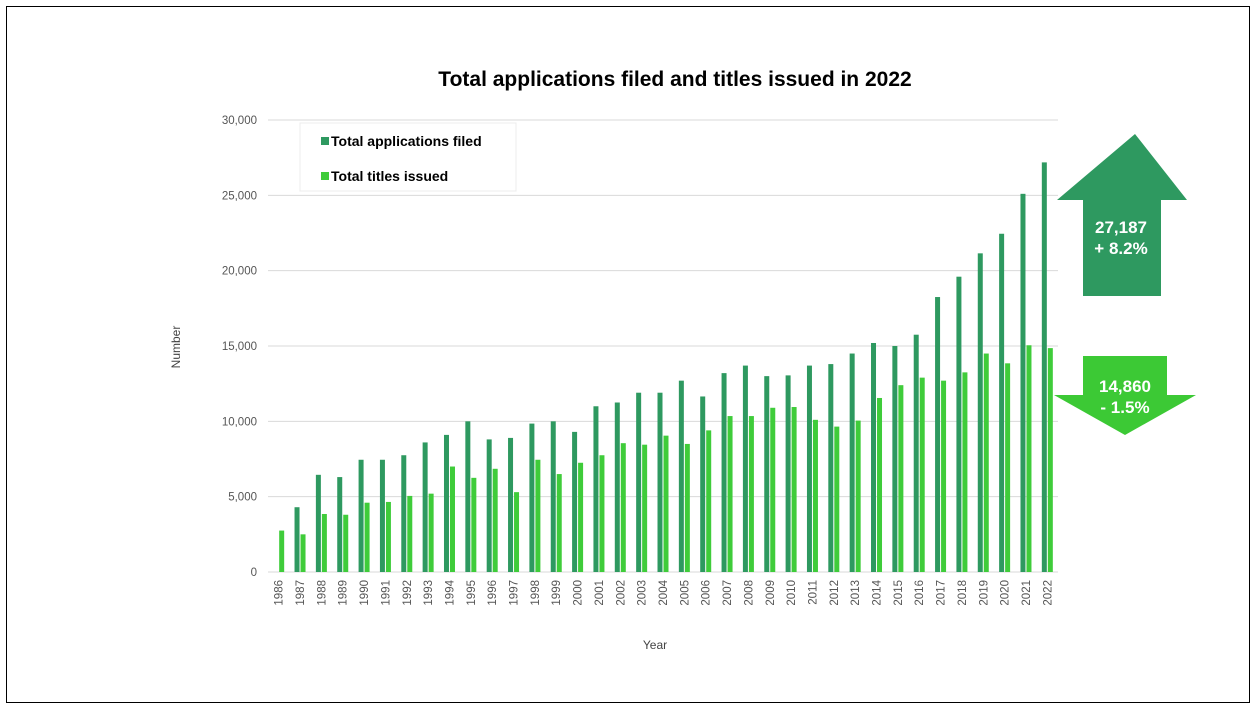 Image resolution: width=1258 pixels, height=708 pixels. What do you see at coordinates (472, 593) in the screenshot?
I see `x-tick-label: 1995` at bounding box center [472, 593].